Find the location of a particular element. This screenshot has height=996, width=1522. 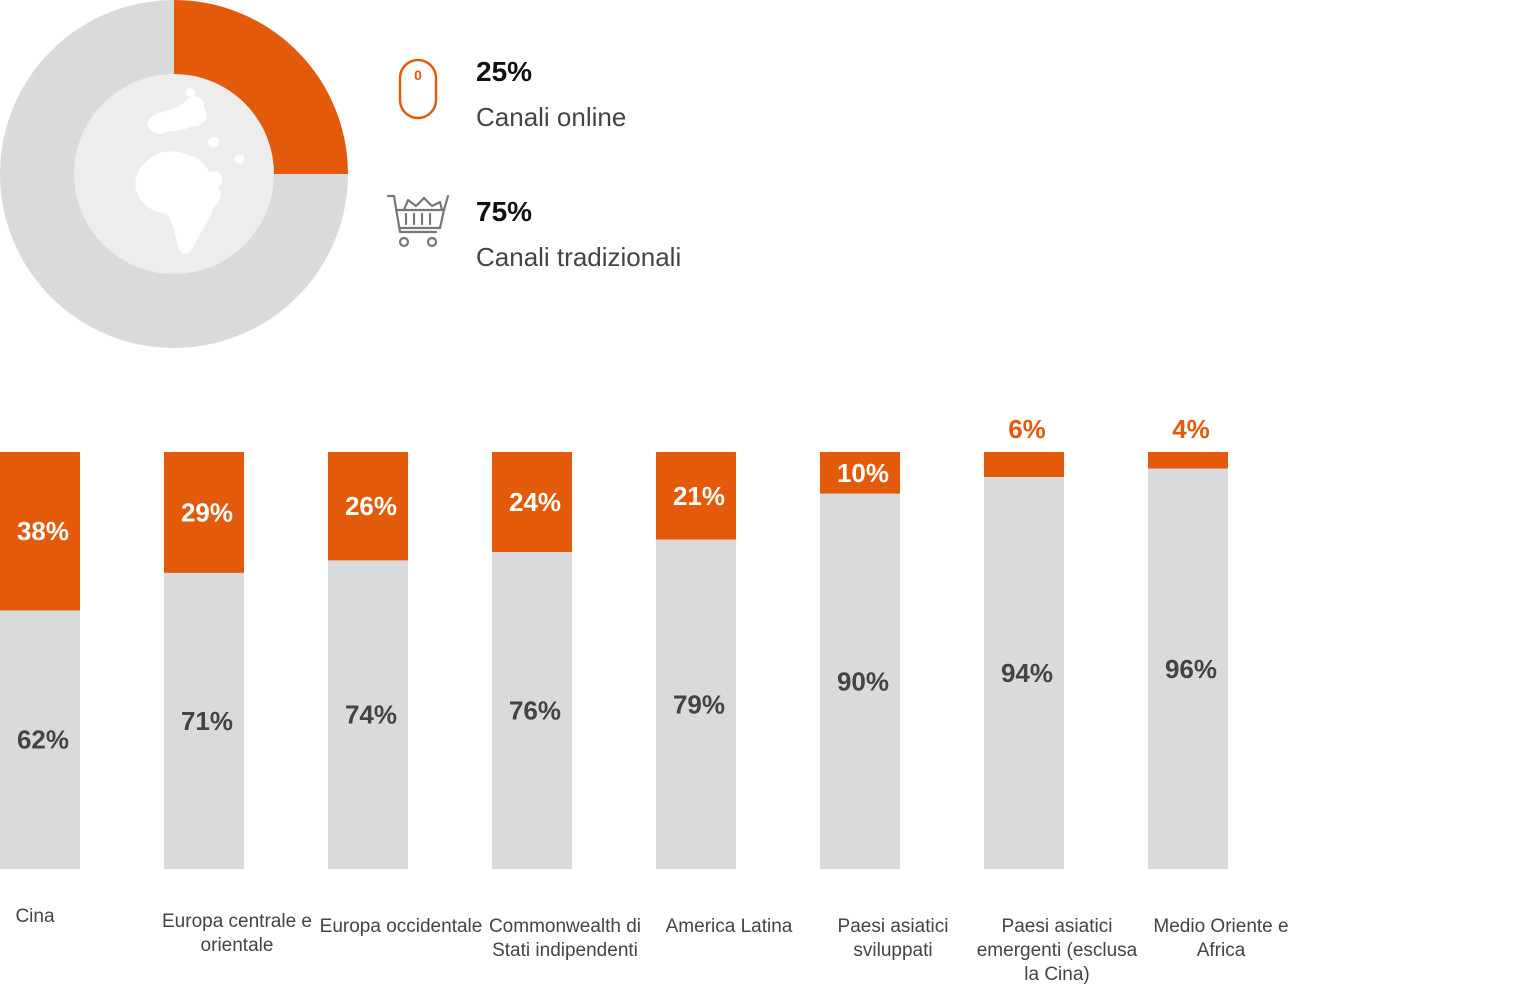

shopping-cart-icon is located at coordinates (418, 221).